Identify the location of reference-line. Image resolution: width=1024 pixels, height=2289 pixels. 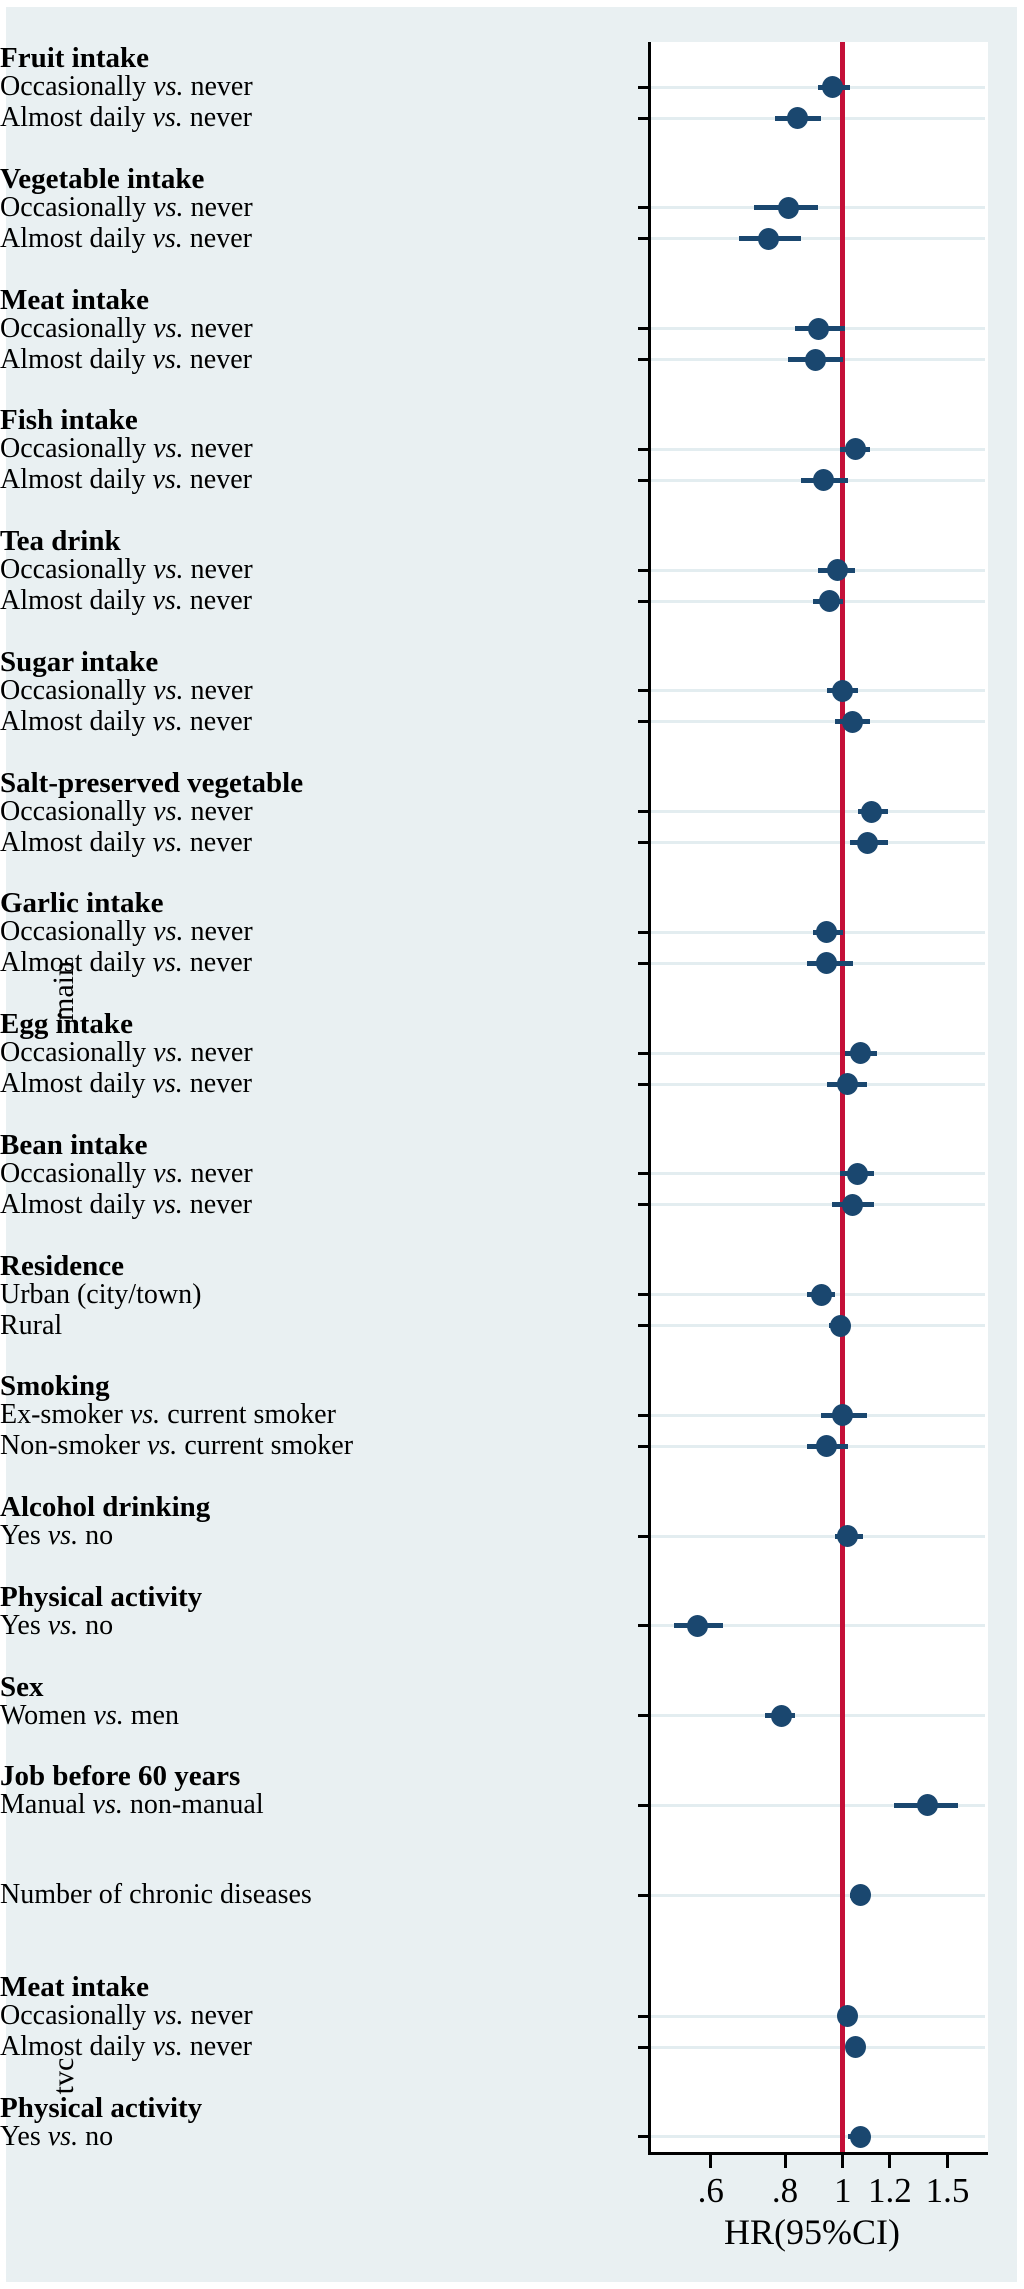
(843, 1097).